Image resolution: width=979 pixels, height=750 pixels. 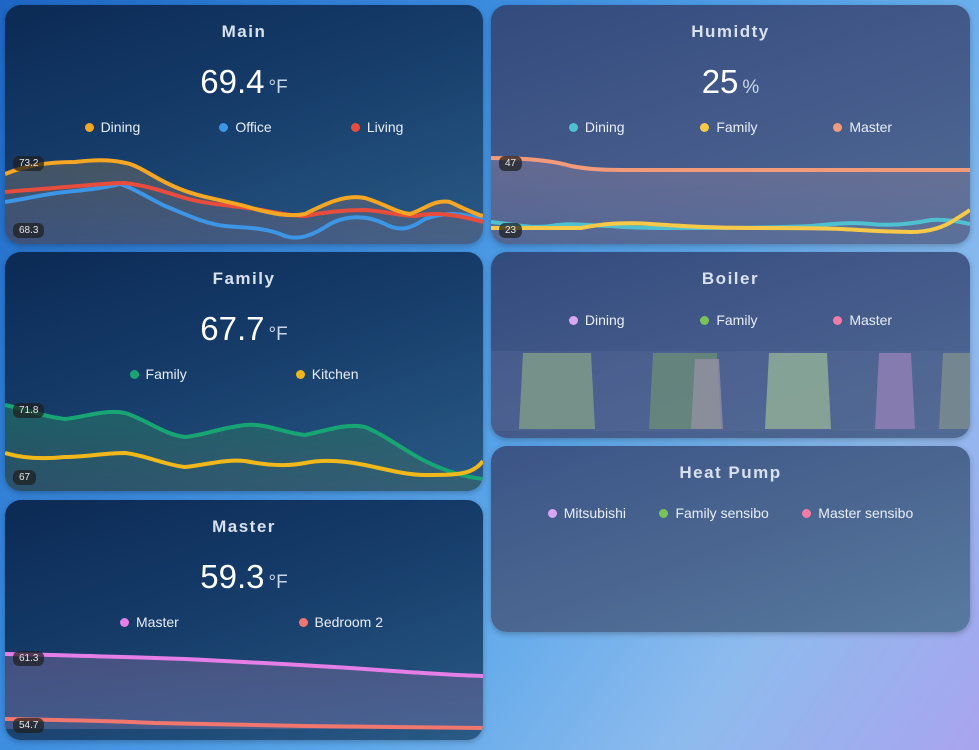 I want to click on legend: Family Kitchen, so click(x=244, y=374).